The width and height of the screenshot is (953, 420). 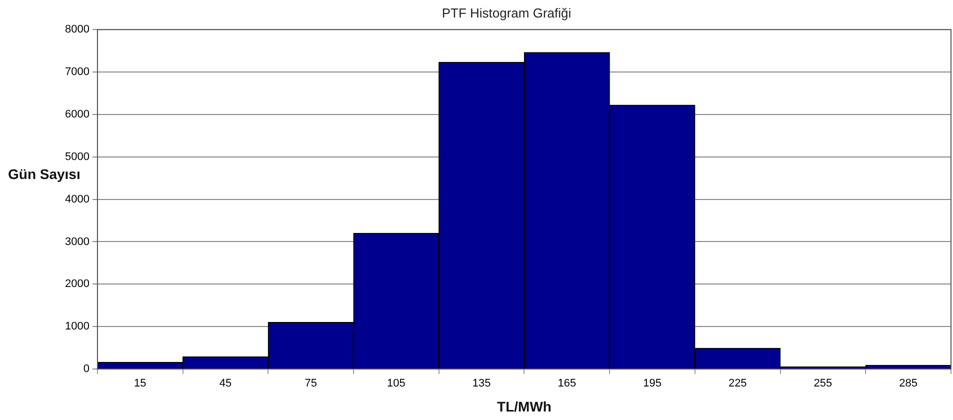 What do you see at coordinates (310, 384) in the screenshot?
I see `x-tick-label: 75` at bounding box center [310, 384].